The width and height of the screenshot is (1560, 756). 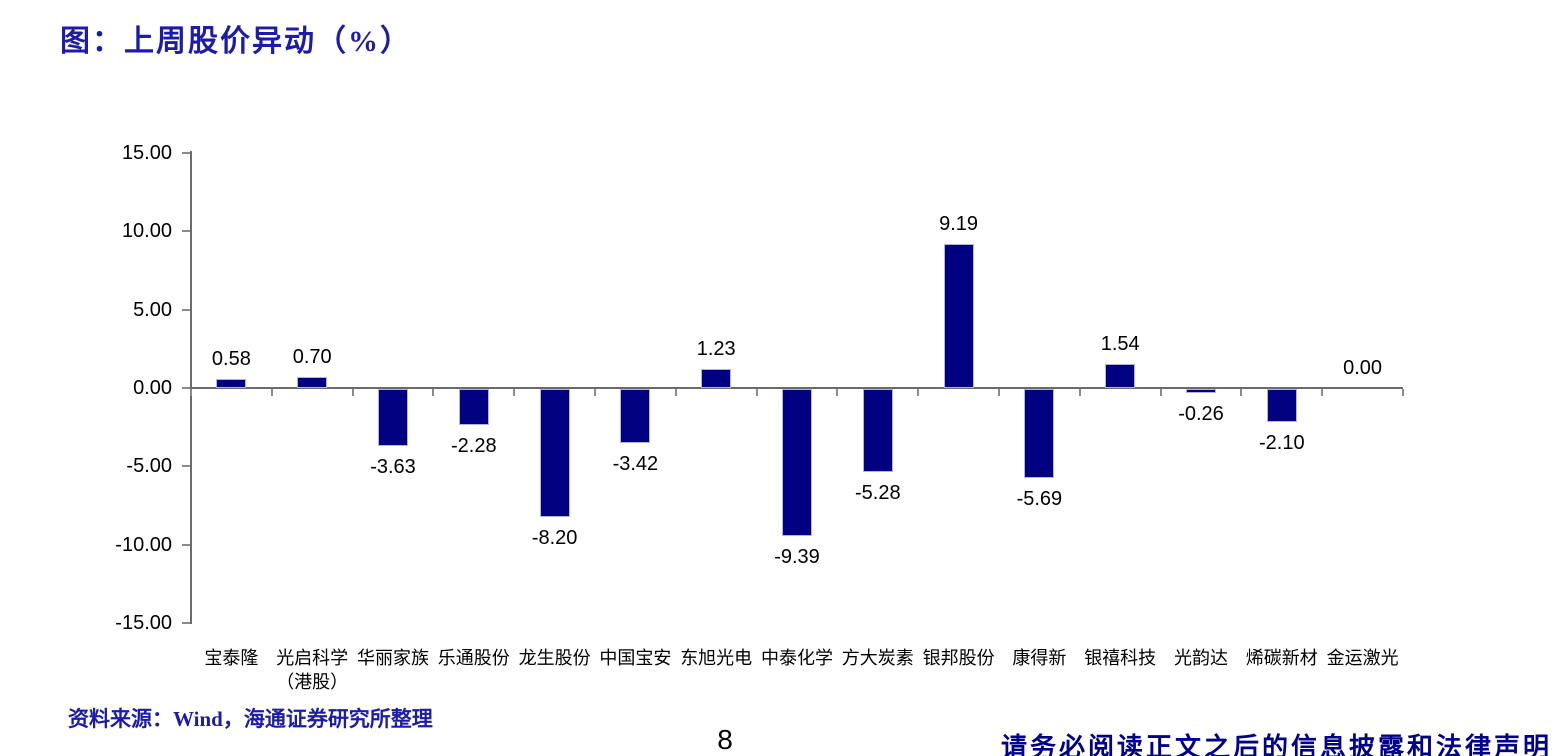 I want to click on bar-value-label: 1.54, so click(x=1120, y=343).